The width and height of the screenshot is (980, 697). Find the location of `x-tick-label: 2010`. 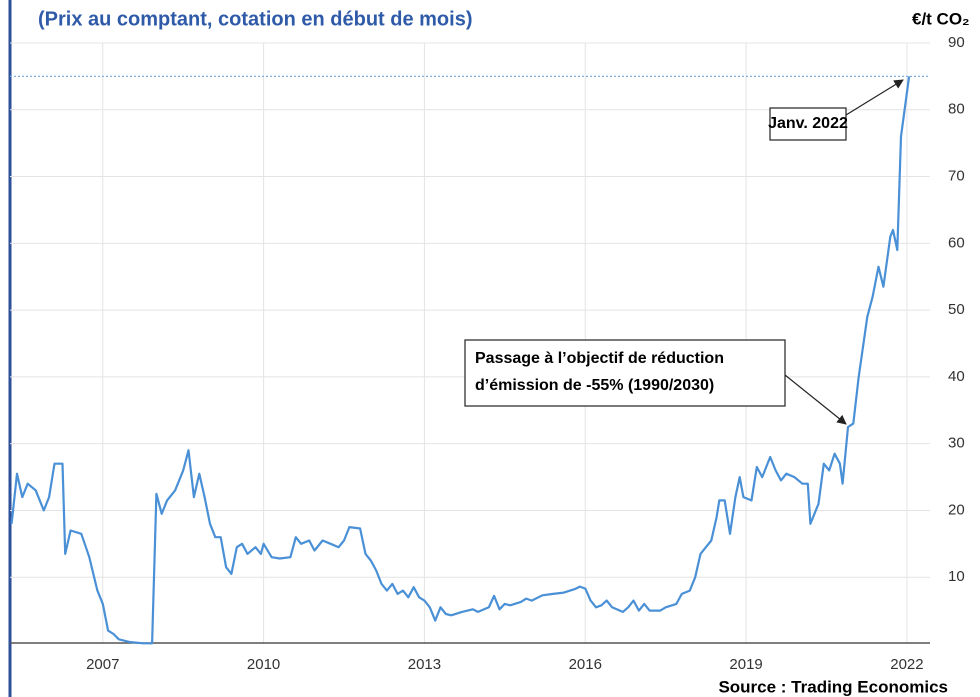

x-tick-label: 2010 is located at coordinates (263, 664).